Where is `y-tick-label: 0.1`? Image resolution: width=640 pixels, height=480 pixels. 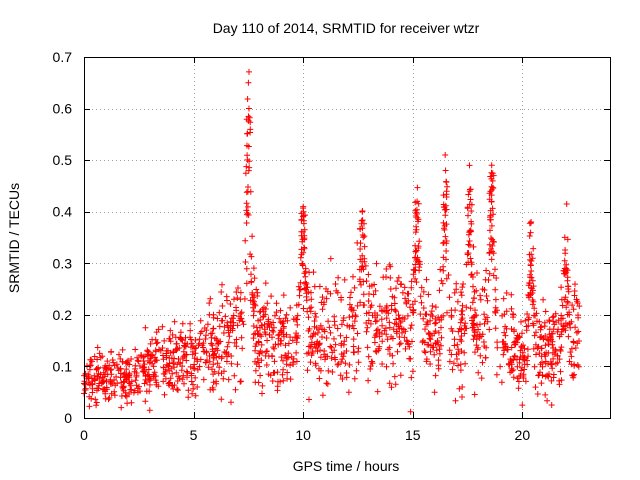
y-tick-label: 0.1 is located at coordinates (63, 366).